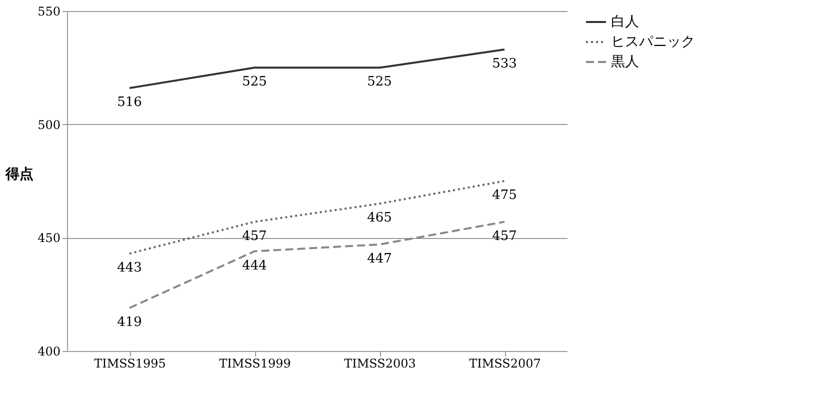 The height and width of the screenshot is (419, 816). I want to click on x-tick-label: TIMSS1995, so click(130, 363).